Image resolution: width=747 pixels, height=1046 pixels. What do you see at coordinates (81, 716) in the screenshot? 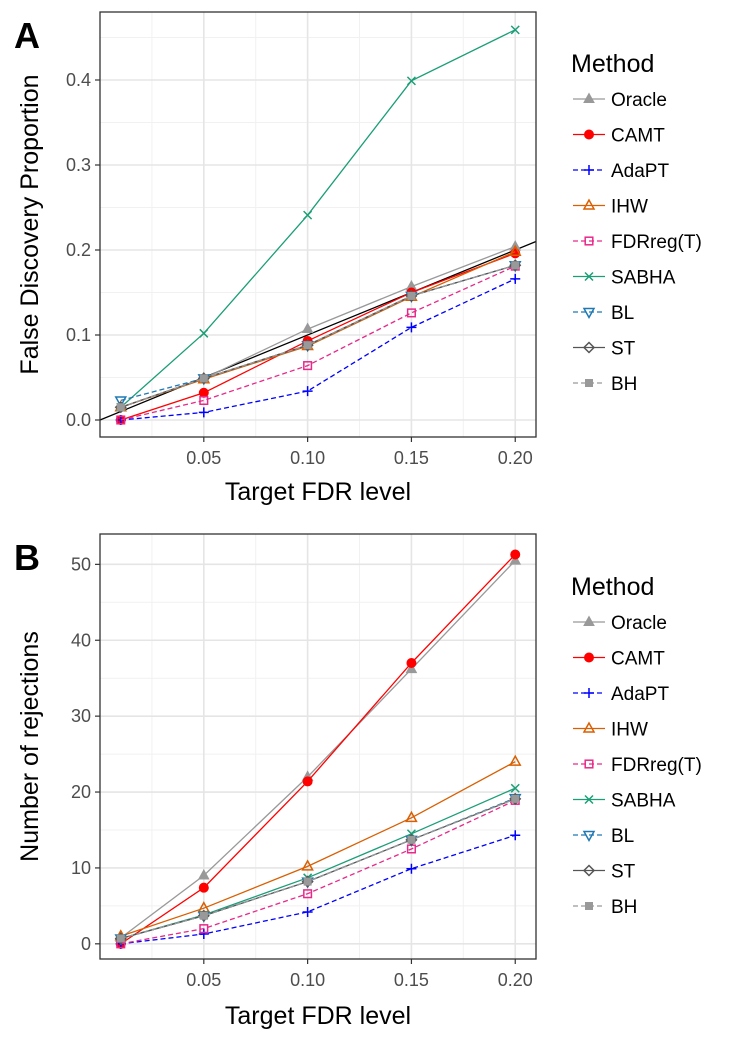
I see `y-tick-label: 30` at bounding box center [81, 716].